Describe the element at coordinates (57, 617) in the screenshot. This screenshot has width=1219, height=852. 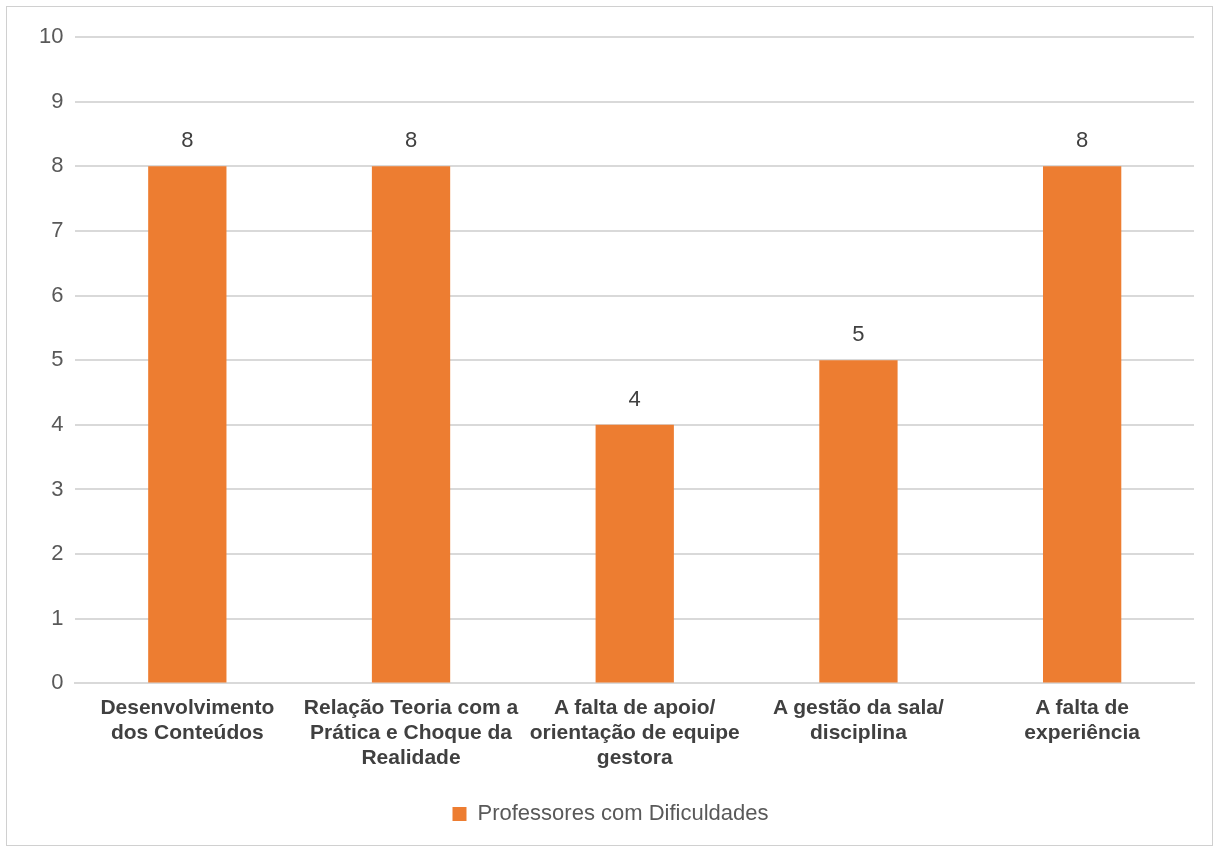
I see `y-tick-label: 1` at that location.